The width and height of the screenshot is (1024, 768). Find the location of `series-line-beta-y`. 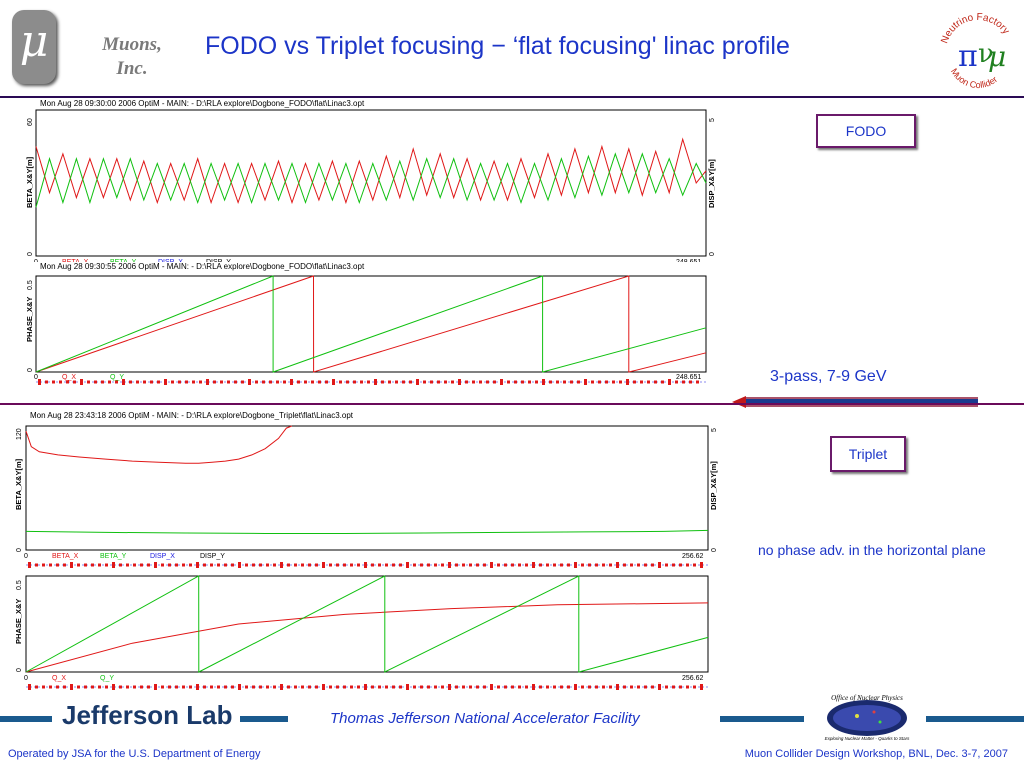

series-line-beta-y is located at coordinates (367, 531).